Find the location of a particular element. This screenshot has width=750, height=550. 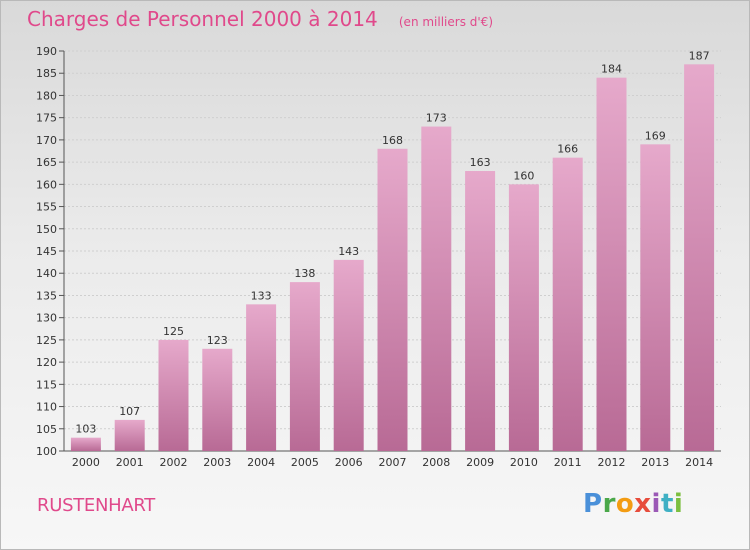

bar-value-label: 184 is located at coordinates (611, 69).